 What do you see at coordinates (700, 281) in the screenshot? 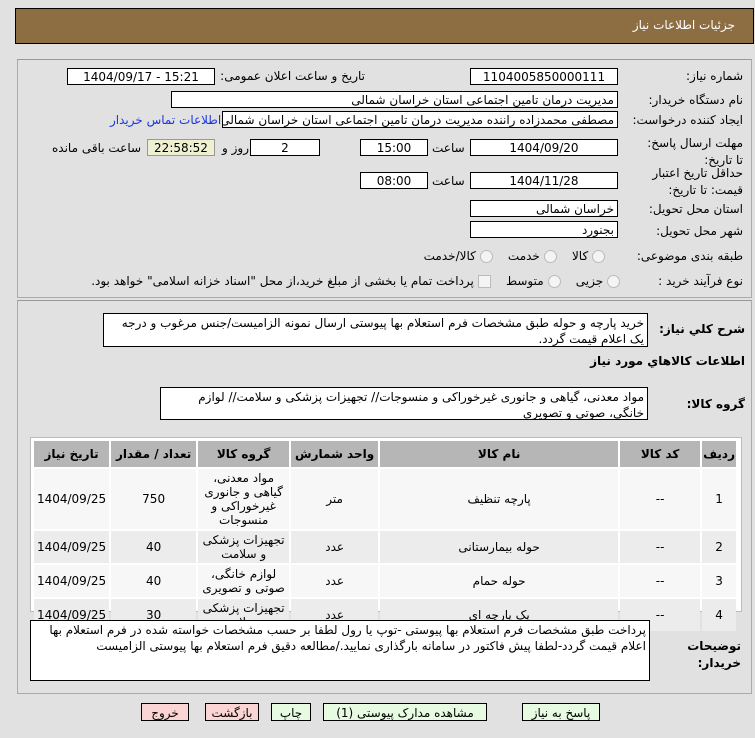
I see `process-label: نوع فرآیند خرید :` at bounding box center [700, 281].